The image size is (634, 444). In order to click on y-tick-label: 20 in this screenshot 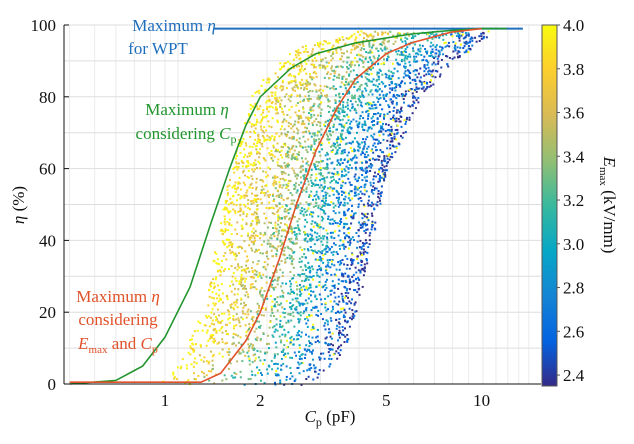, I will do `click(47, 312)`.